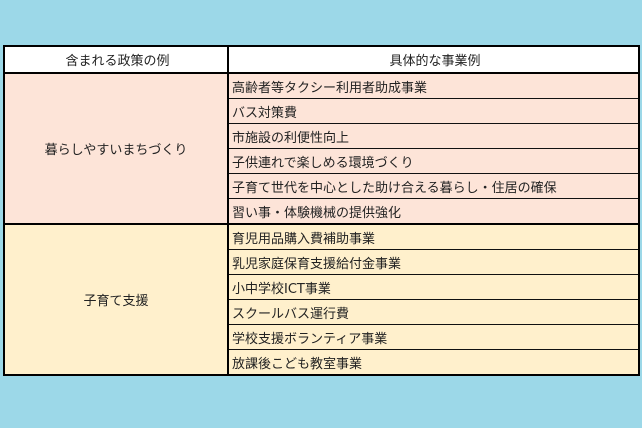 The height and width of the screenshot is (428, 642). I want to click on example-cell: バス対策費, so click(433, 111).